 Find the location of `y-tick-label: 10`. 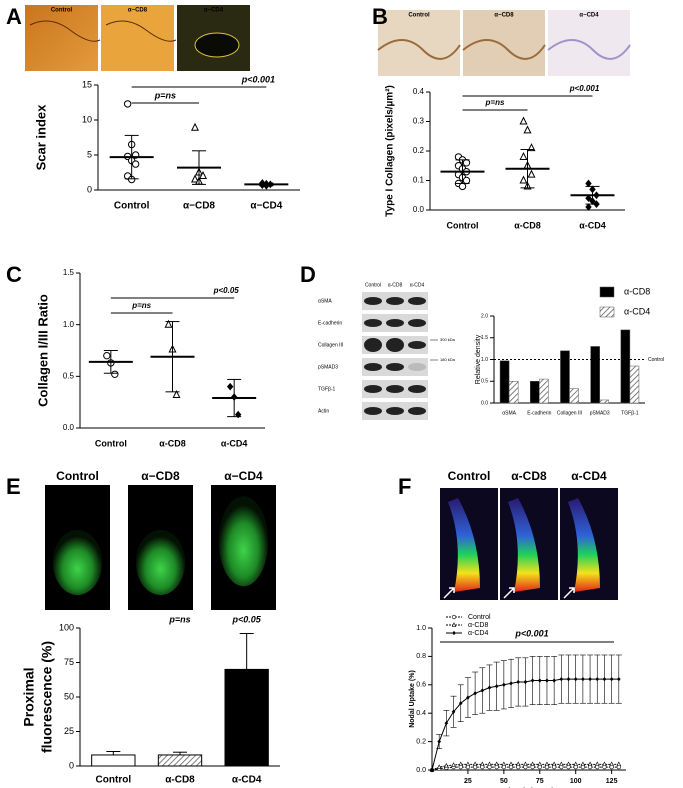

y-tick-label: 10 is located at coordinates (87, 119).